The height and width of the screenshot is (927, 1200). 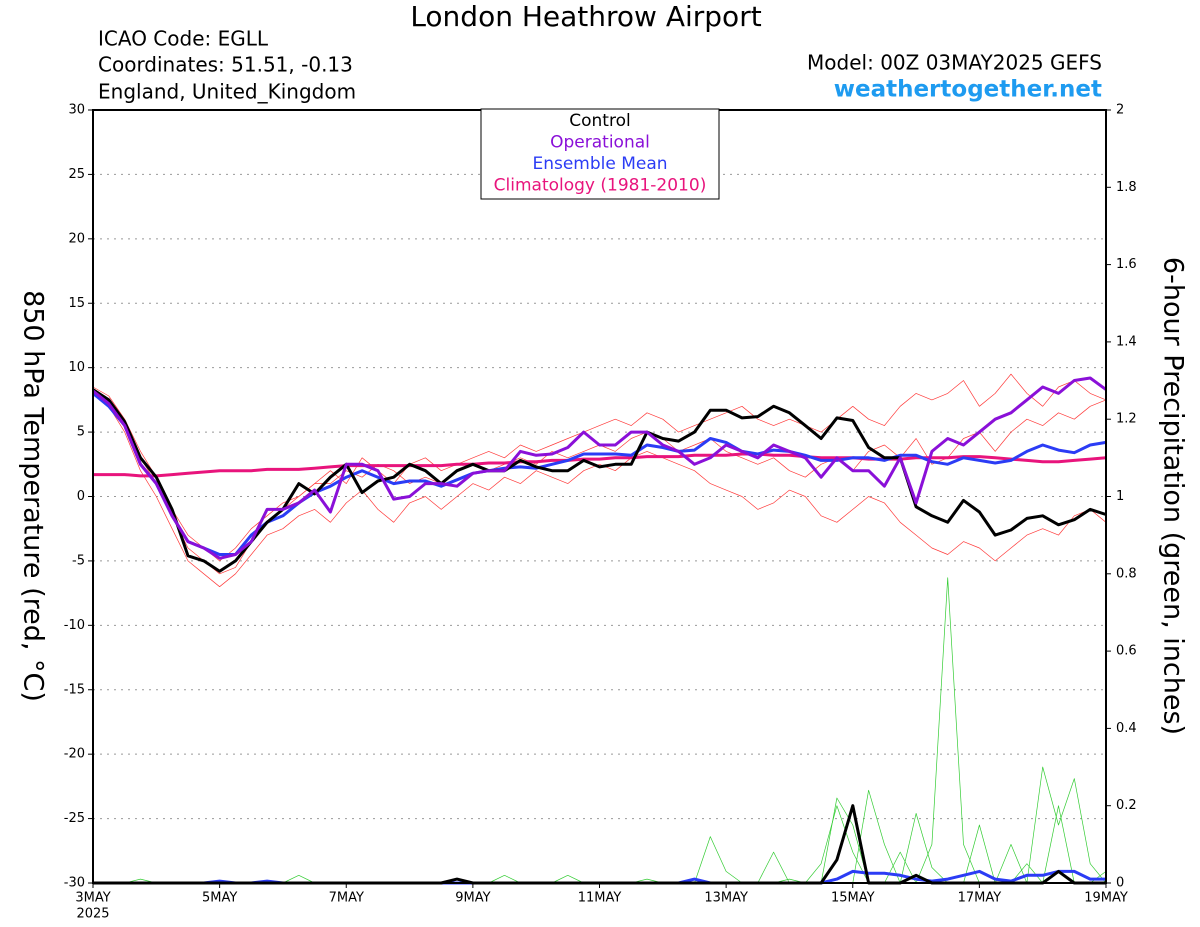 What do you see at coordinates (600, 186) in the screenshot?
I see `legend-entry: Climatology (1981-2010)` at bounding box center [600, 186].